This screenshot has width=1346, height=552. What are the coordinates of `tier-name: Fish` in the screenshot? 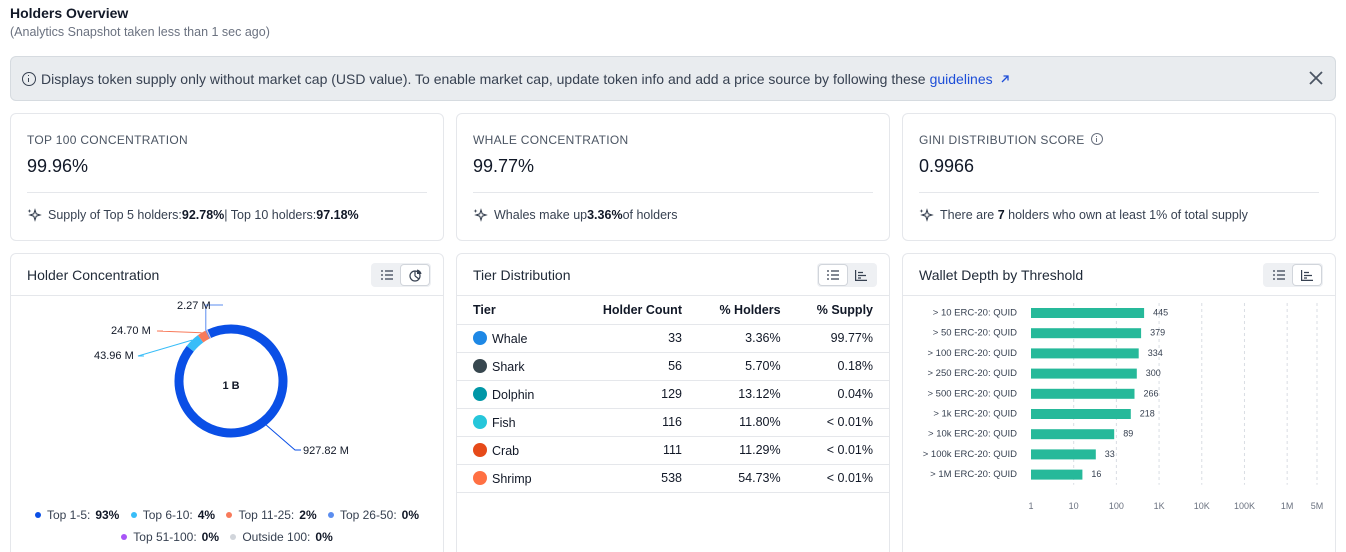 It's located at (504, 422).